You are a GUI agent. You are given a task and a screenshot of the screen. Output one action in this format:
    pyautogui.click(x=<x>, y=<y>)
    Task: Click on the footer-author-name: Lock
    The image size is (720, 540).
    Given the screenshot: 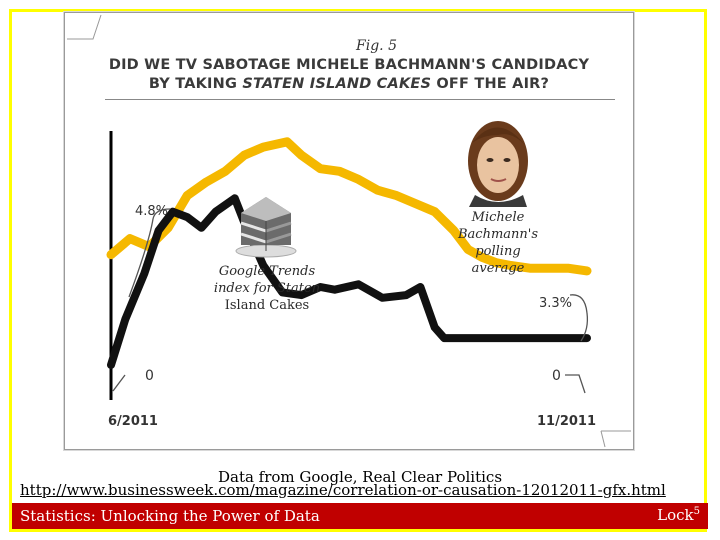 What is the action you would take?
    pyautogui.click(x=675, y=515)
    